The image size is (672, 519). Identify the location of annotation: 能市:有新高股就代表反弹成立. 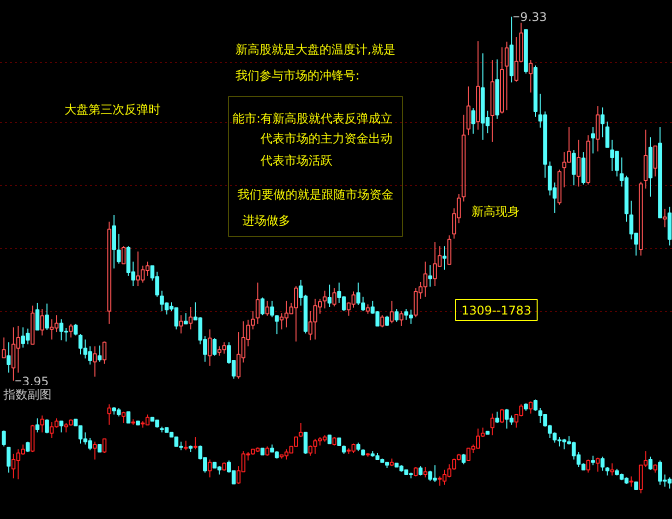
(312, 119).